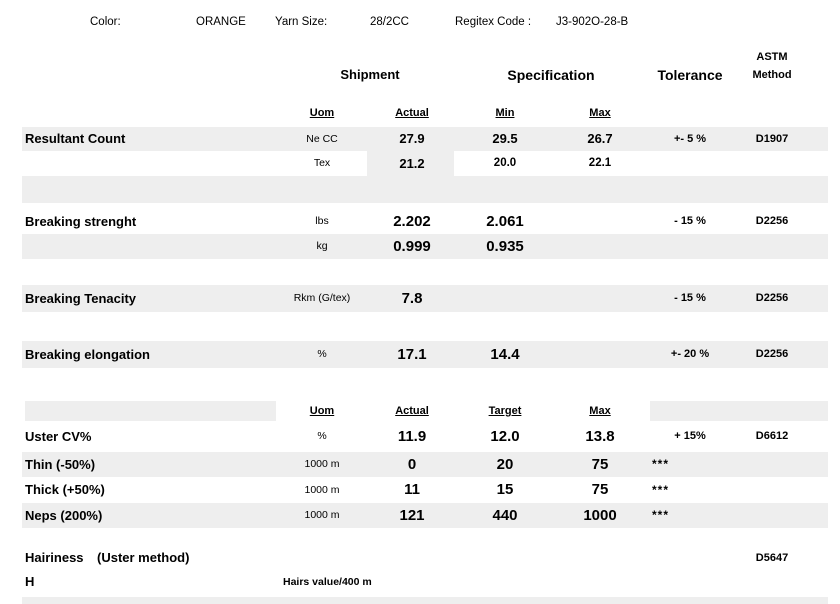 The image size is (840, 604). I want to click on target-value: 15, so click(505, 489).